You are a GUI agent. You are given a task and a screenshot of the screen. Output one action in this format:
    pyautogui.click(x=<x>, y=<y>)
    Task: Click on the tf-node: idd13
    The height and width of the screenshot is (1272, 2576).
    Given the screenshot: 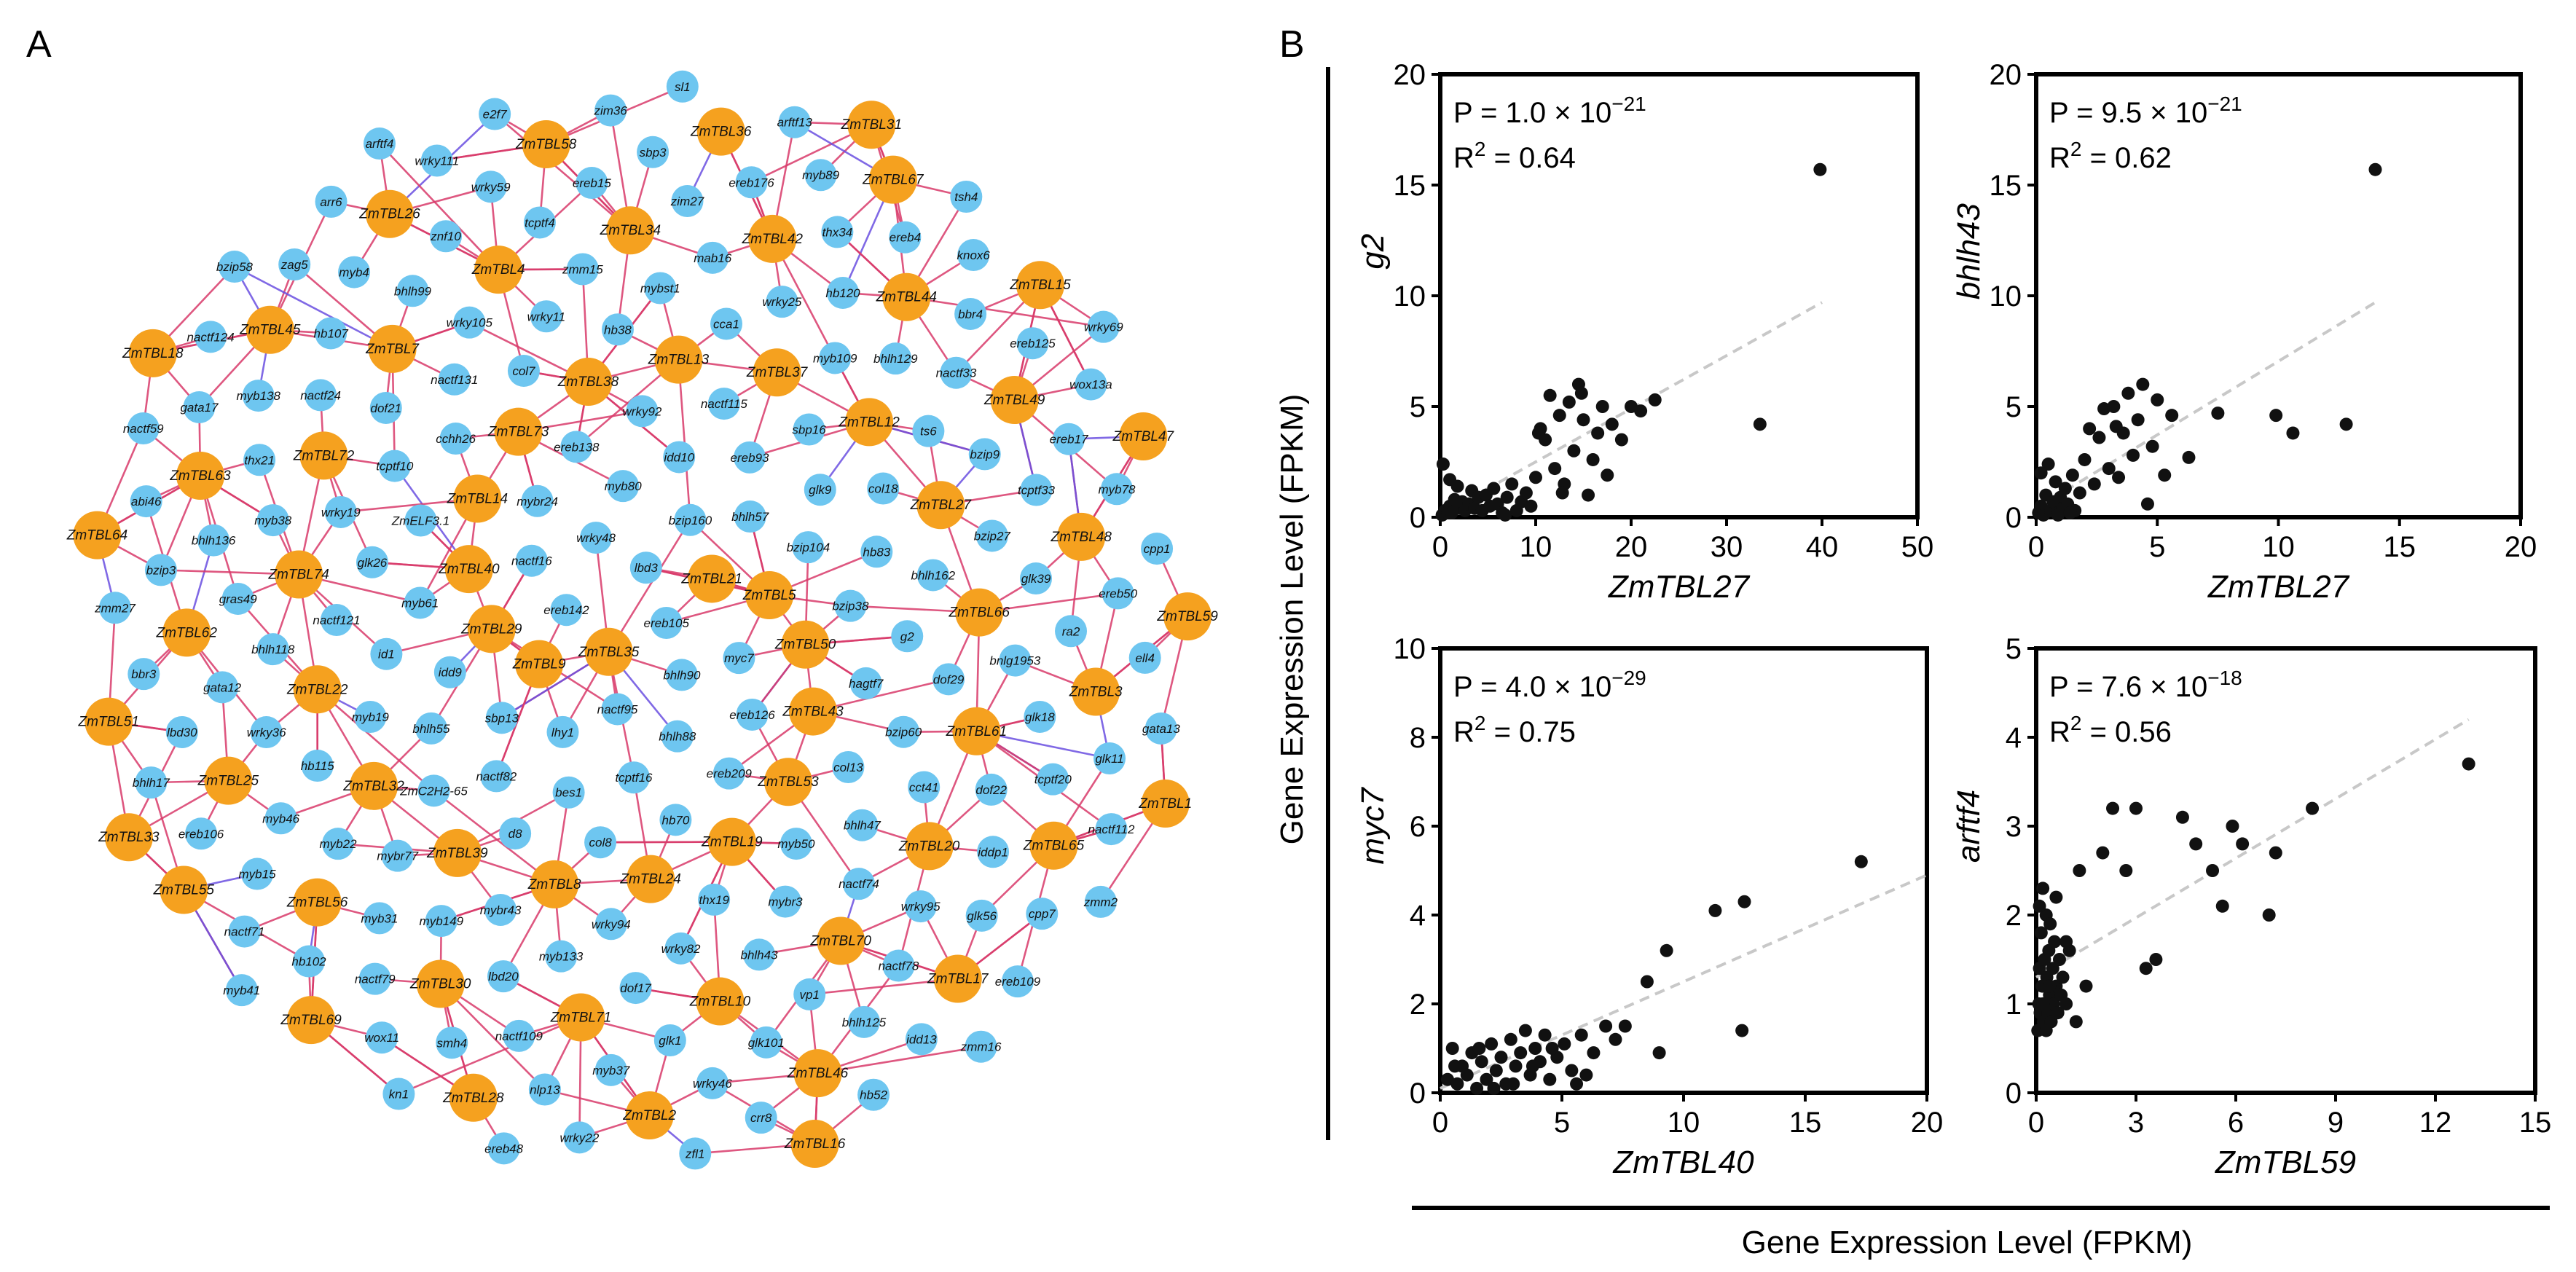 What is the action you would take?
    pyautogui.click(x=921, y=1039)
    